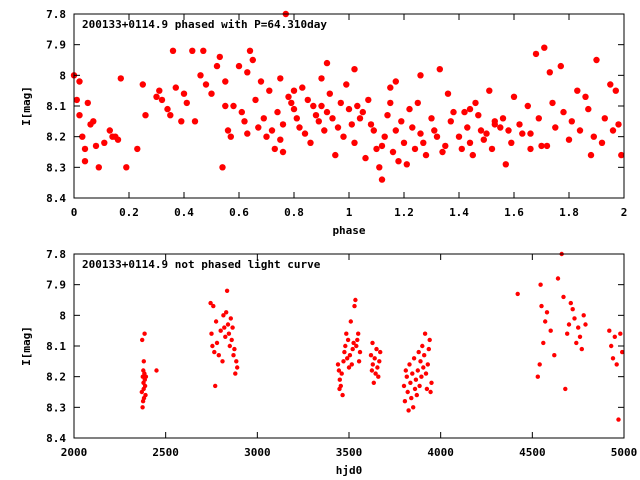 The height and width of the screenshot is (480, 640). I want to click on x-tick-label: 0.8, so click(294, 212).